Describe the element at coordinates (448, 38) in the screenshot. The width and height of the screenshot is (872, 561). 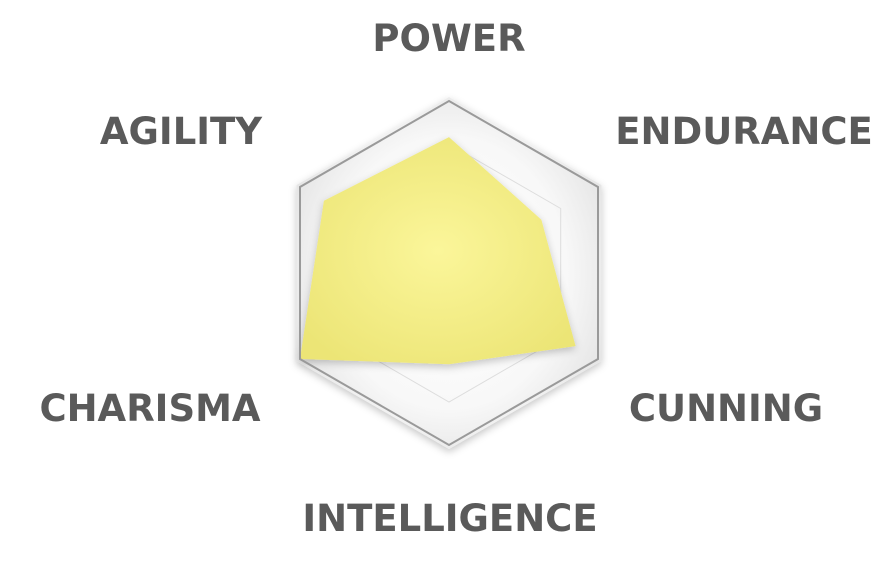
I see `axis-label-power: POWER` at that location.